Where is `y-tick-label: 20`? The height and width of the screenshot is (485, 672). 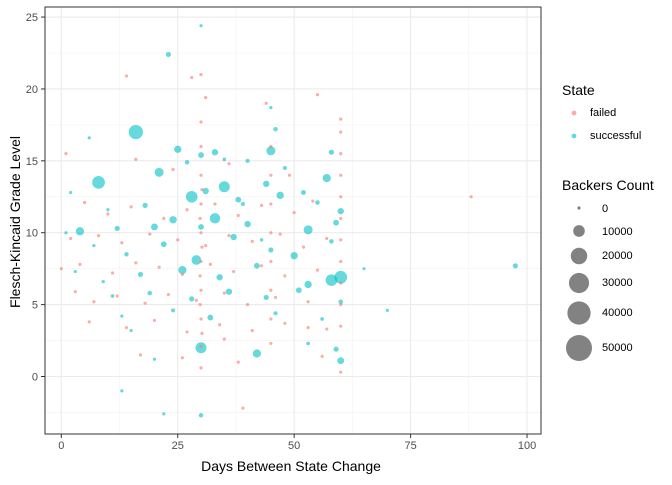
y-tick-label: 20 is located at coordinates (32, 90).